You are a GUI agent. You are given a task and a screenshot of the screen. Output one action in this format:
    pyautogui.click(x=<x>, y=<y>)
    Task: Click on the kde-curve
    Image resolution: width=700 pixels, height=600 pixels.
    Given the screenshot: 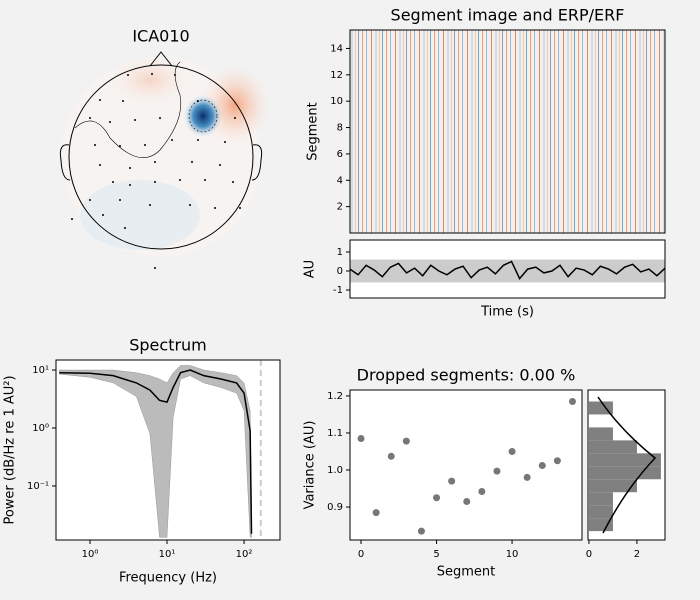 What is the action you would take?
    pyautogui.click(x=627, y=465)
    